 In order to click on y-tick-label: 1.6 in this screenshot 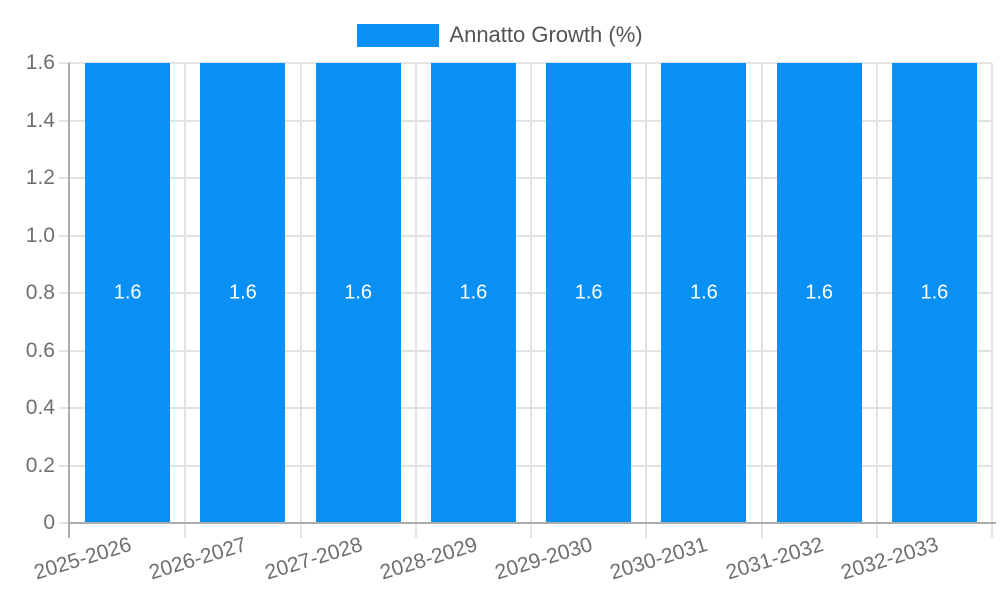, I will do `click(40, 62)`.